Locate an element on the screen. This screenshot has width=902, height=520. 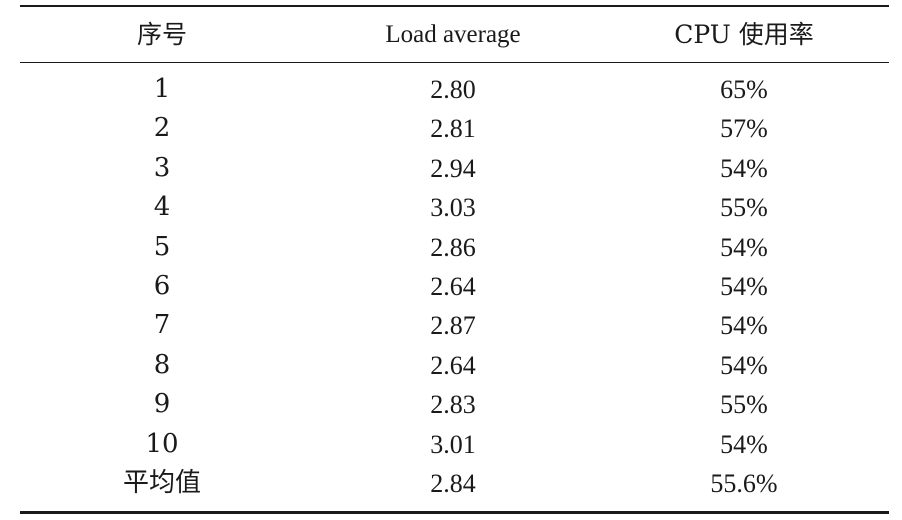
table-row: 2 2.81 57% is located at coordinates (454, 128).